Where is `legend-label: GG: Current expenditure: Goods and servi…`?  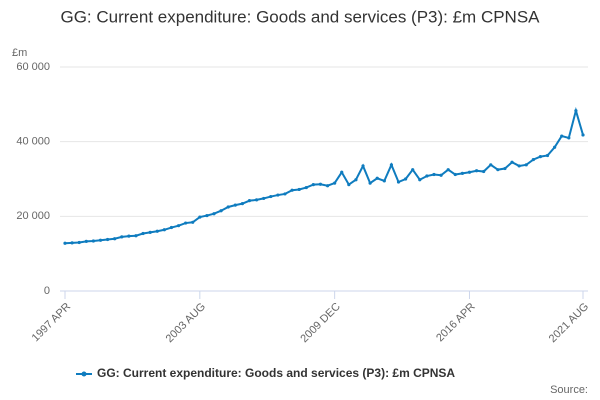
legend-label: GG: Current expenditure: Goods and servi… is located at coordinates (276, 373).